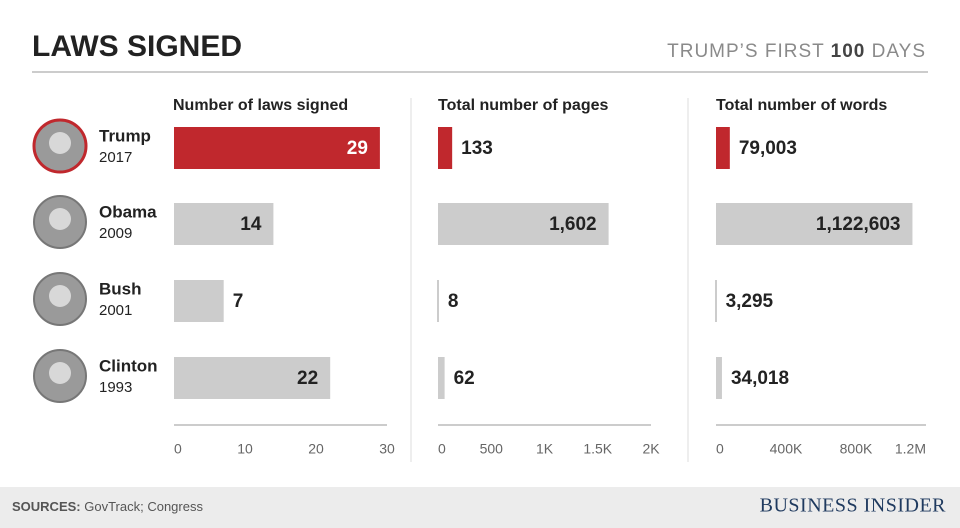  What do you see at coordinates (523, 105) in the screenshot?
I see `panel-title: Total number of pages` at bounding box center [523, 105].